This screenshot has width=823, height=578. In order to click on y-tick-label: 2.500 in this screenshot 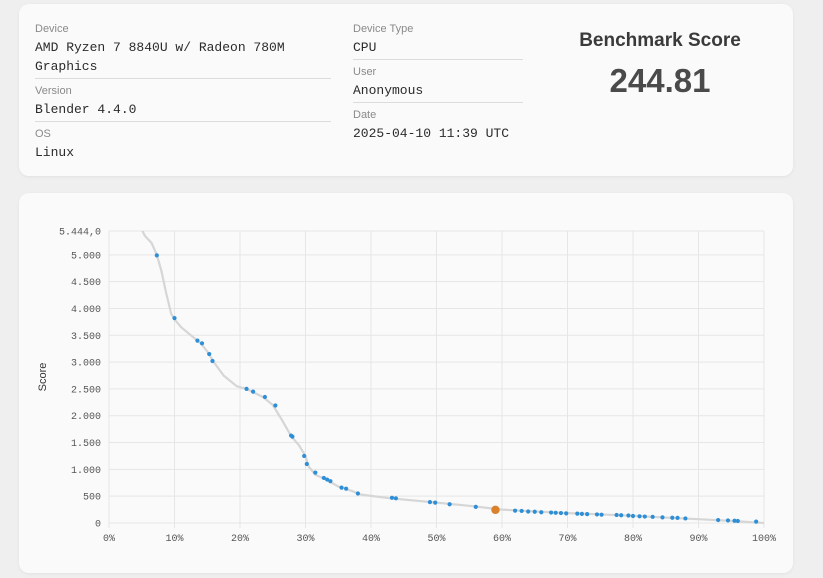, I will do `click(86, 390)`.